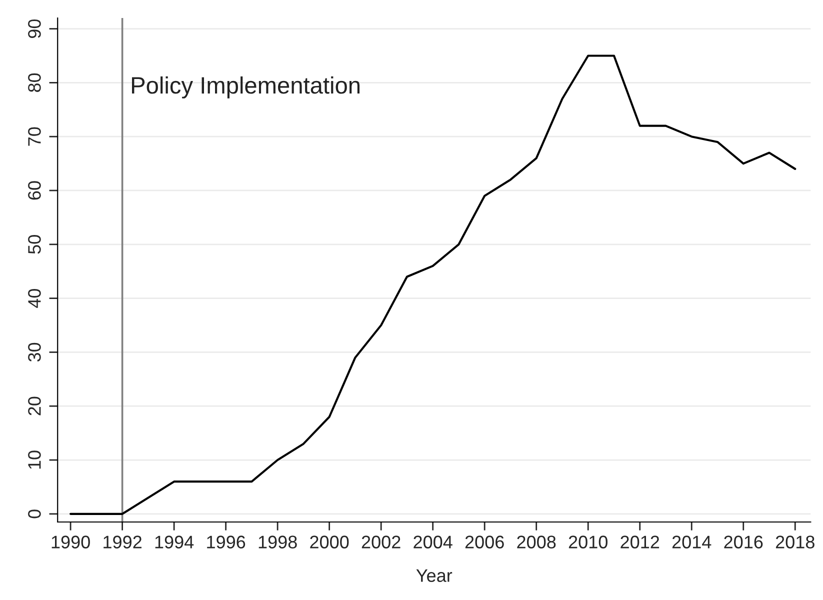 The width and height of the screenshot is (823, 600). What do you see at coordinates (34, 28) in the screenshot?
I see `y-tick-label: 90` at bounding box center [34, 28].